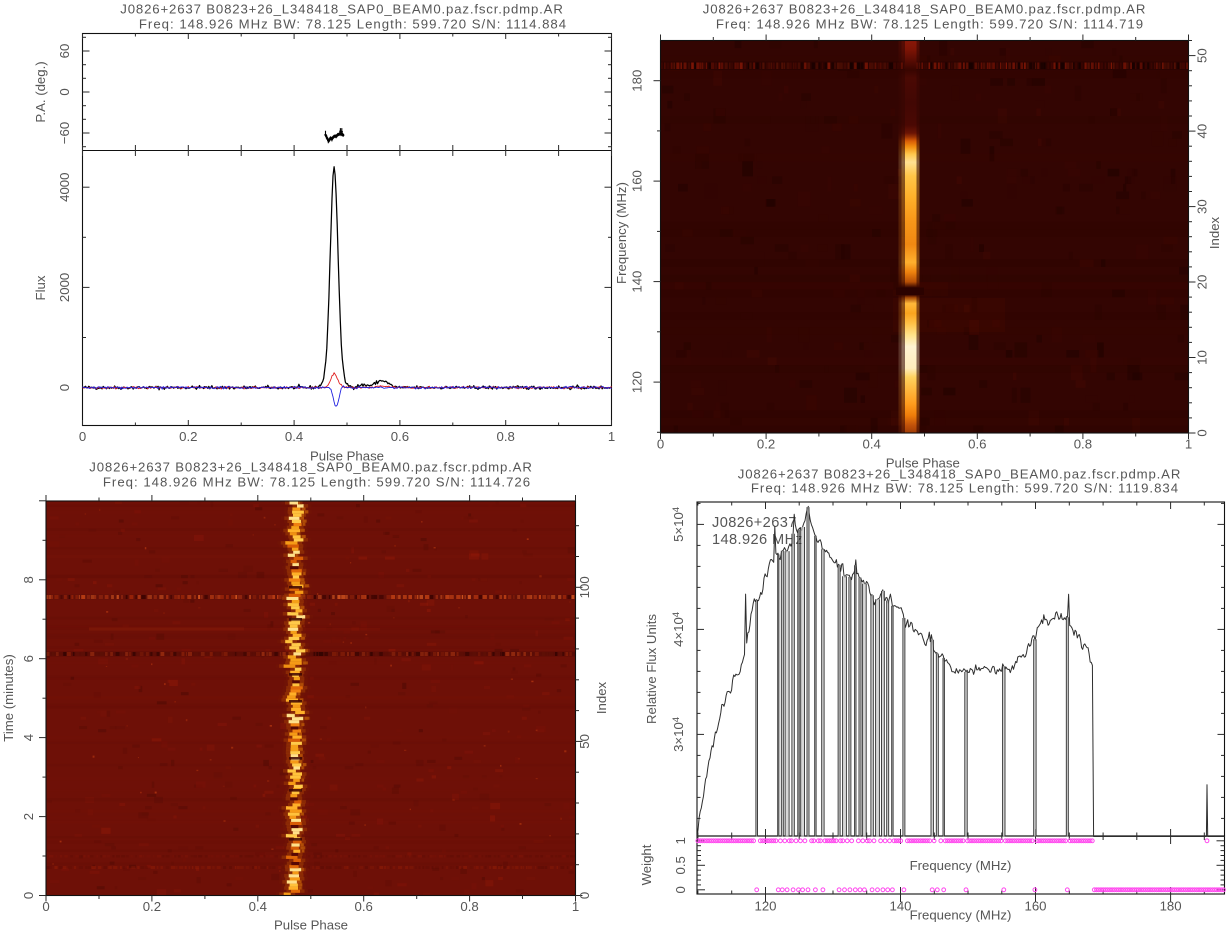 The height and width of the screenshot is (935, 1226). What do you see at coordinates (8, 697) in the screenshot?
I see `svg-text: Time (minutes)` at bounding box center [8, 697].